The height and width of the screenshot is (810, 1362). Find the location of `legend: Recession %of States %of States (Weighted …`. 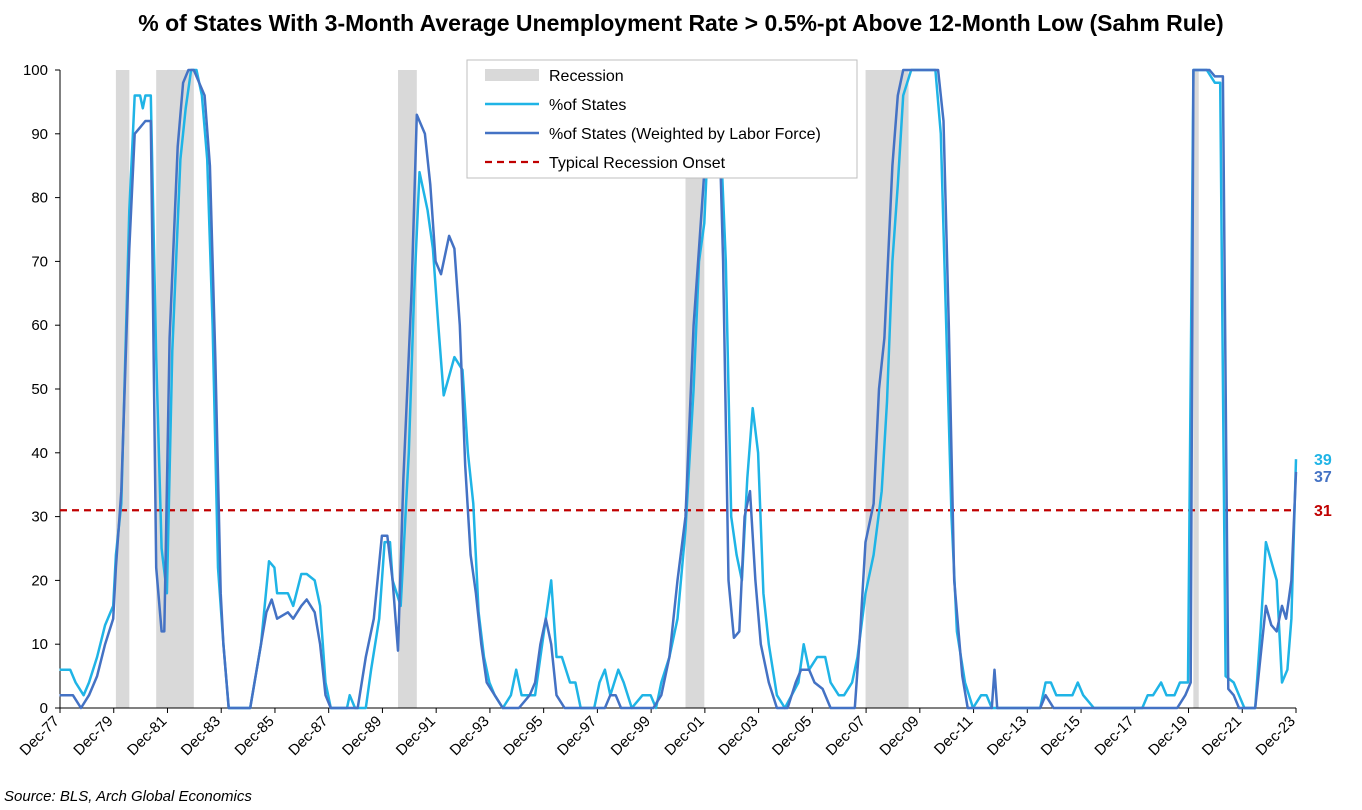

legend: Recession %of States %of States (Weighted … is located at coordinates (662, 119).